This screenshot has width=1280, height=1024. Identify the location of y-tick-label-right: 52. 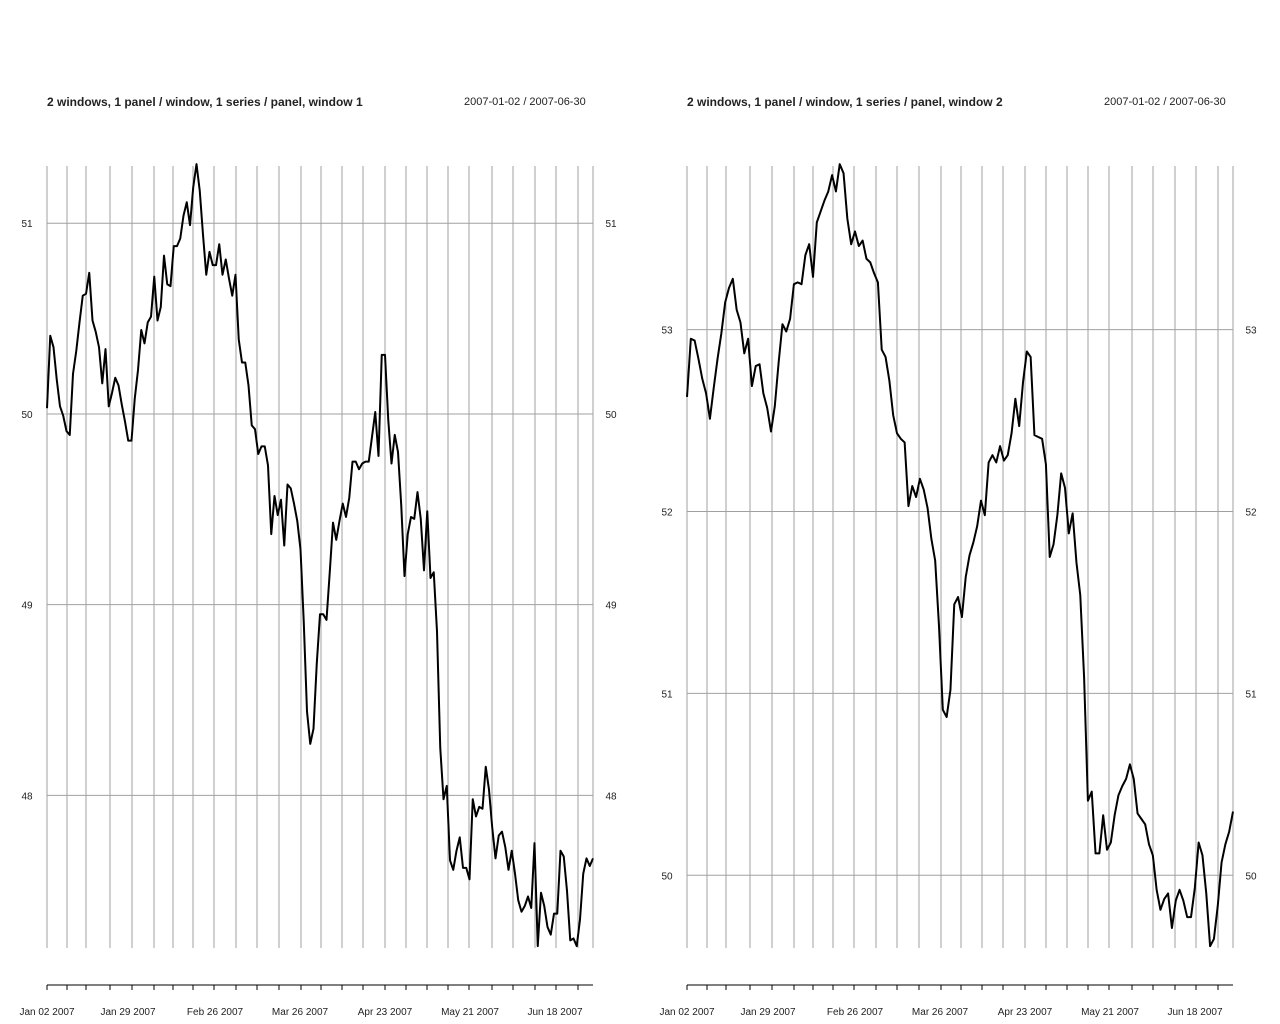
(1251, 513).